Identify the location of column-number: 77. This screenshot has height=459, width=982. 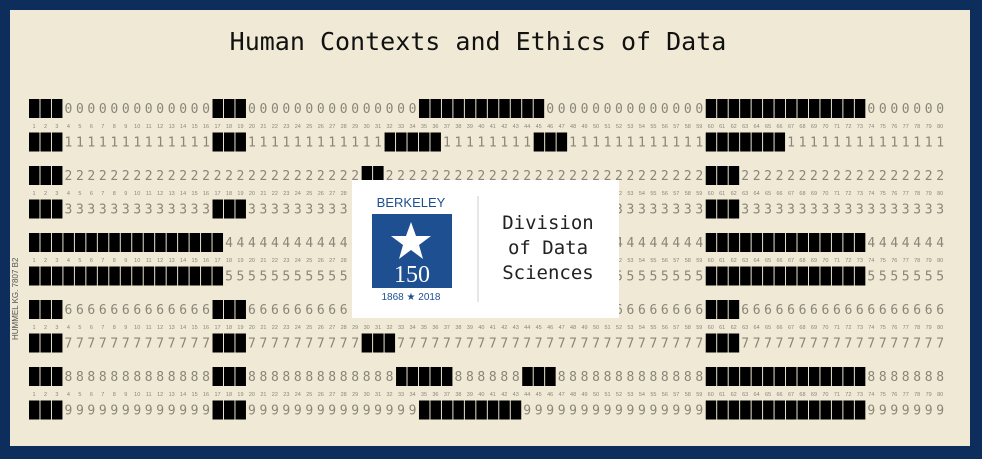
(906, 328).